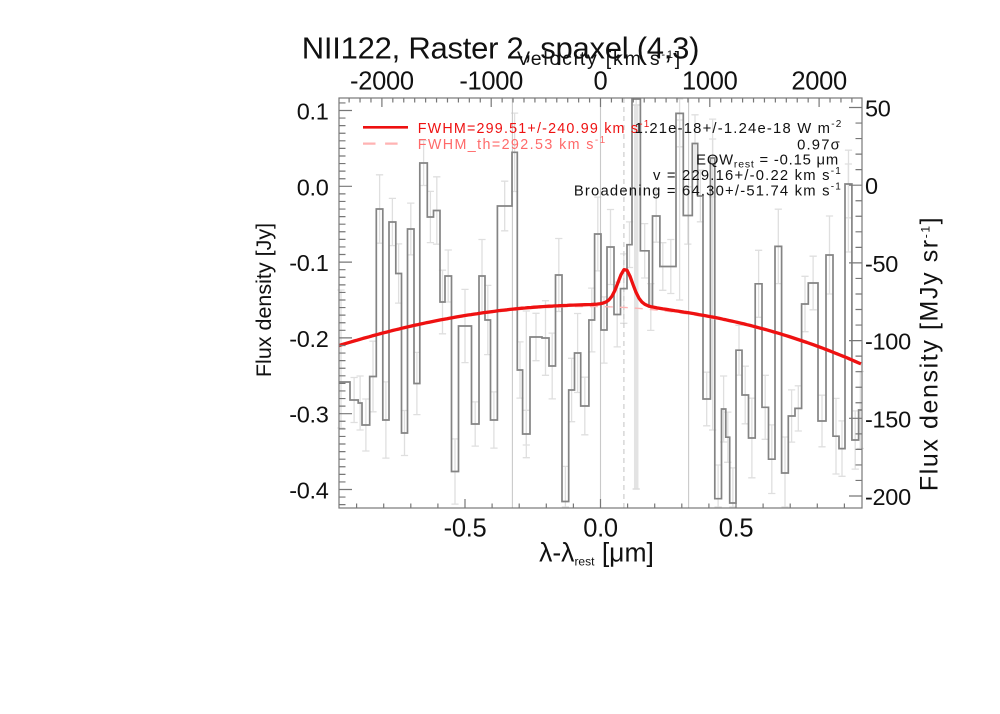  I want to click on svg-text: -200, so click(888, 497).